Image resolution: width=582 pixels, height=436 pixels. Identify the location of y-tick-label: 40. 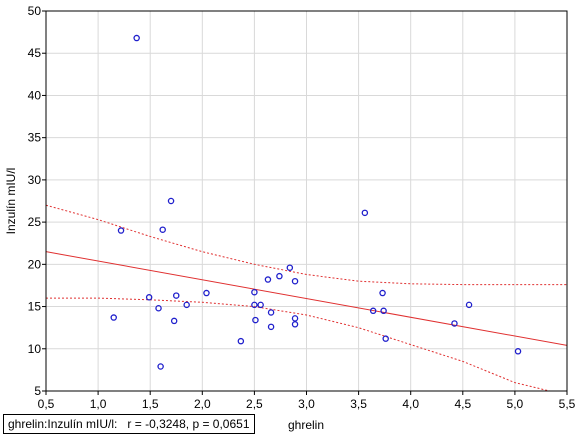
(35, 95).